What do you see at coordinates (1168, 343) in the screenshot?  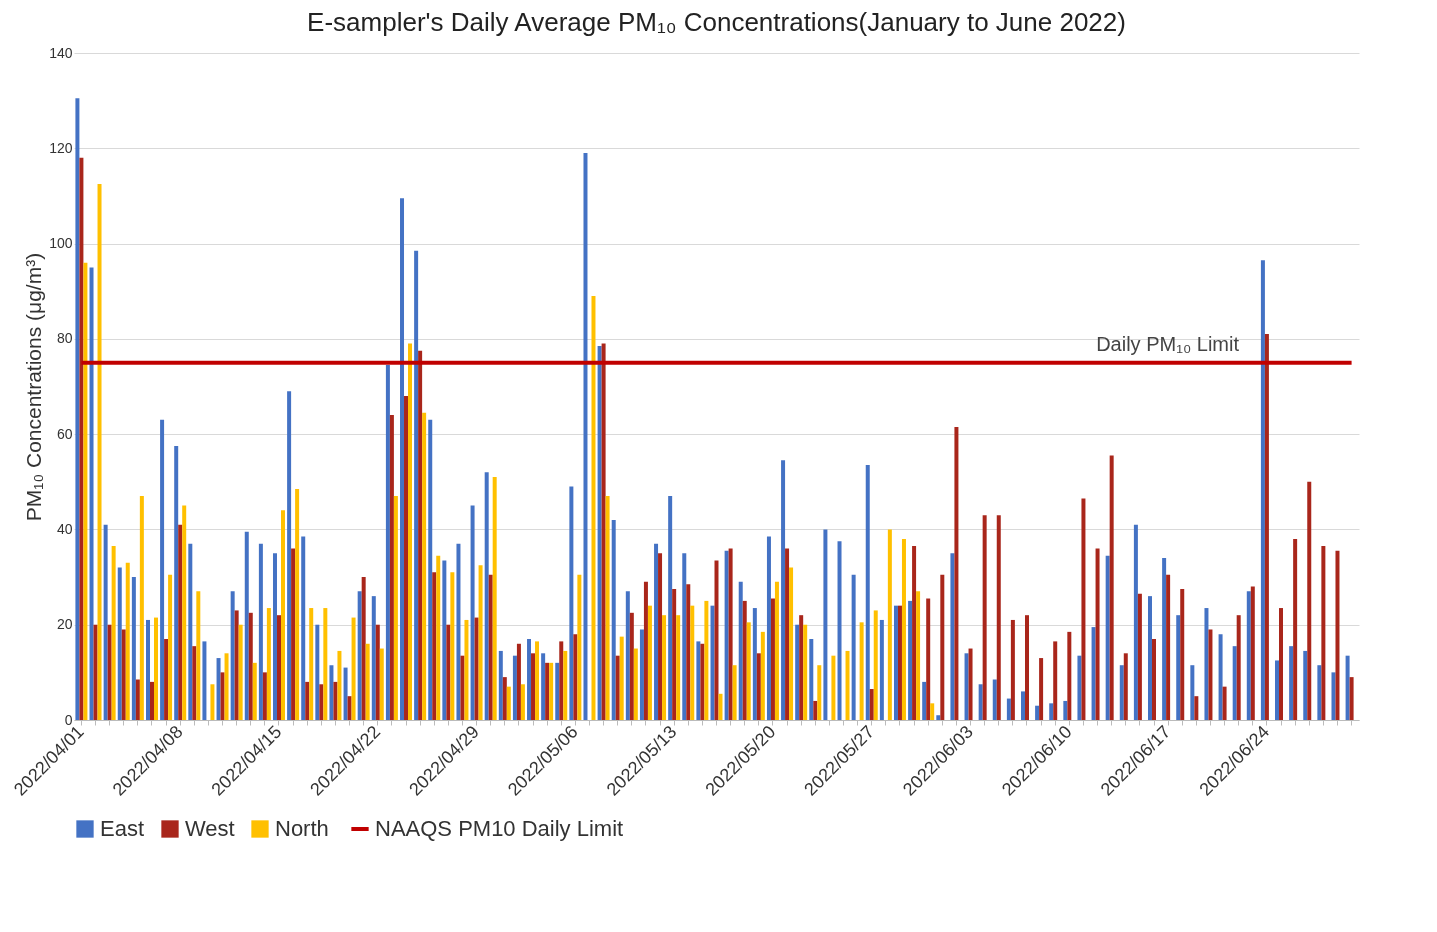 I see `annotation: Daily PM₁₀ Limit` at bounding box center [1168, 343].